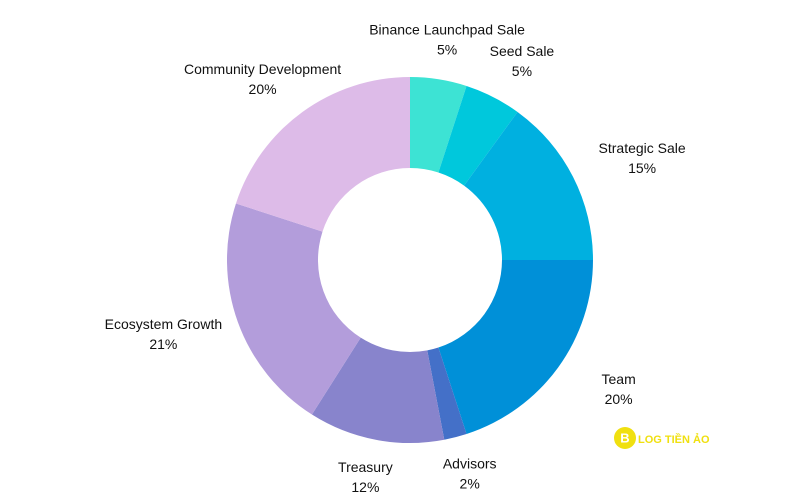  Describe the element at coordinates (619, 379) in the screenshot. I see `slice-label: Team` at that location.